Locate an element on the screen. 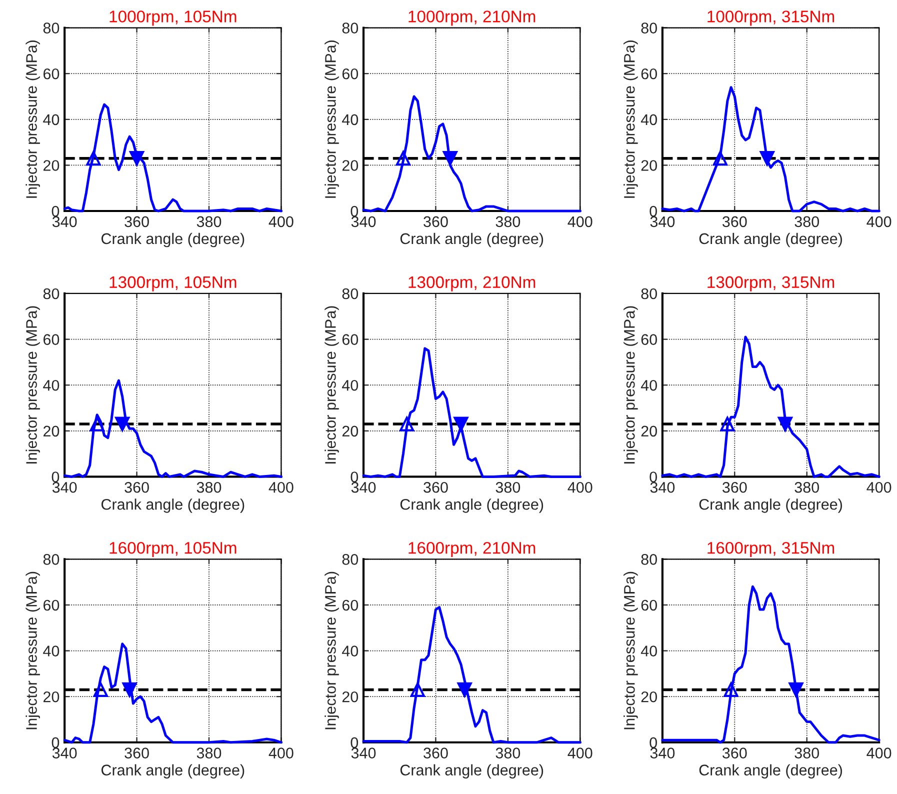 This screenshot has width=897, height=794. chart-title: 1600rpm, 210Nm is located at coordinates (472, 550).